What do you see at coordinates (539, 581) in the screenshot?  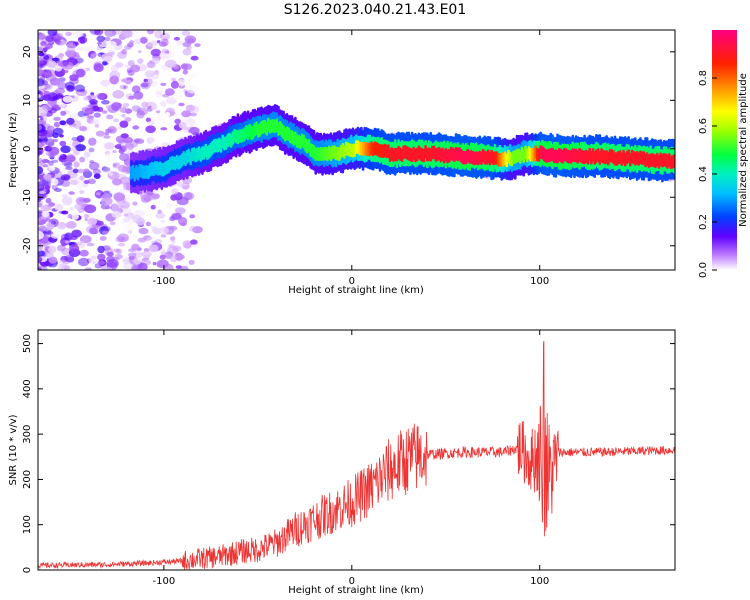 I see `x-tick-label: 100` at bounding box center [539, 581].